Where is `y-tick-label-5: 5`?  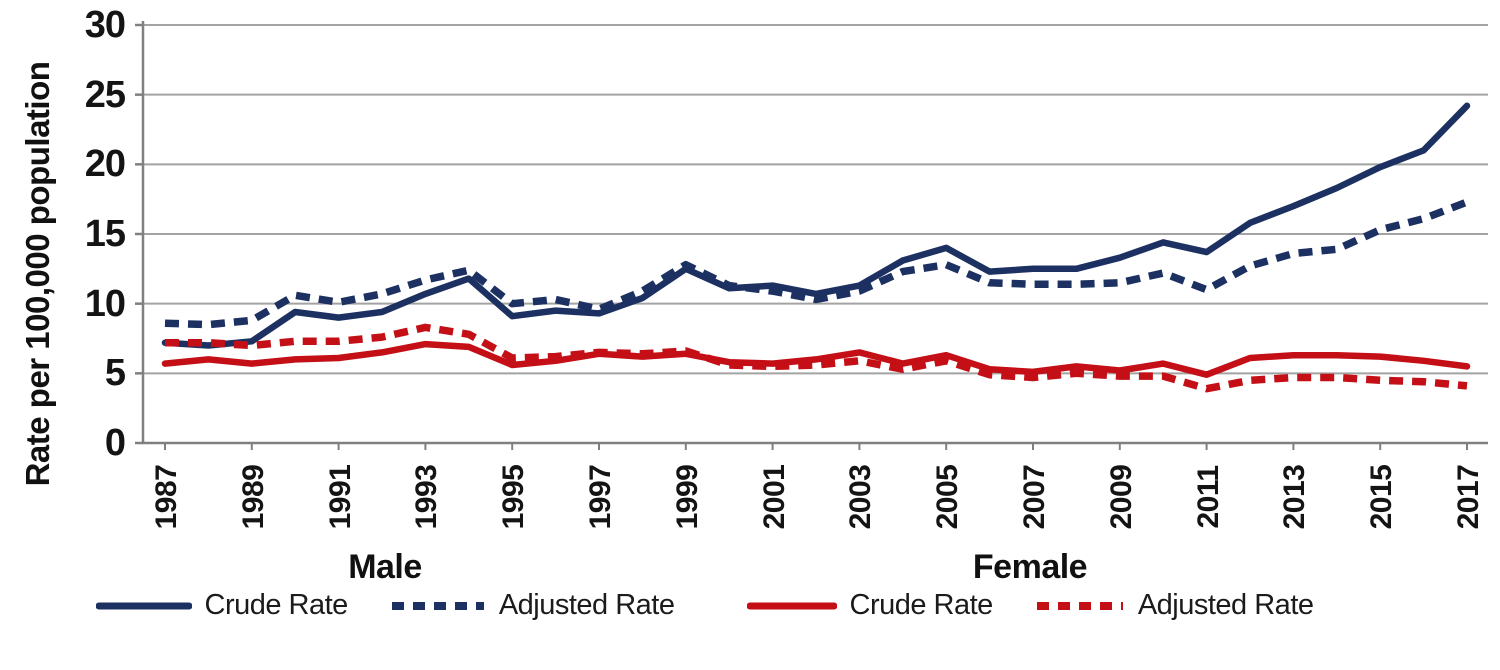
y-tick-label-5: 5 is located at coordinates (115, 373).